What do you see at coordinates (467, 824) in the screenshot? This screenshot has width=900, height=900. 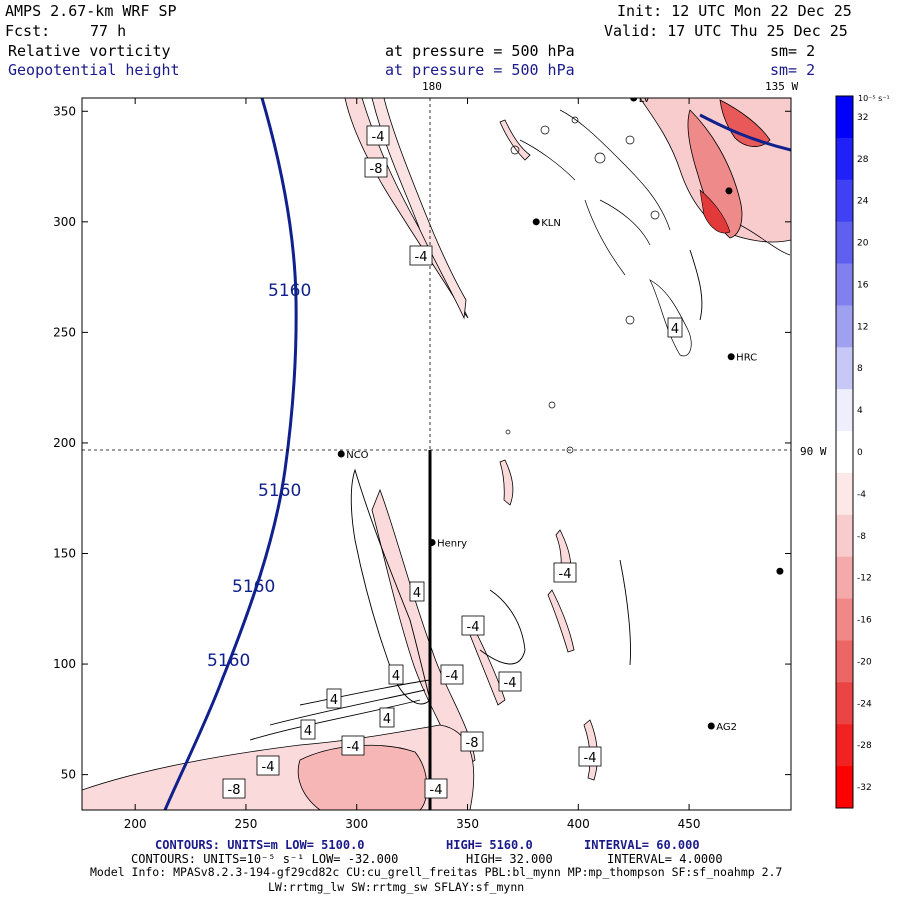 I see `x-tick-label: 350` at bounding box center [467, 824].